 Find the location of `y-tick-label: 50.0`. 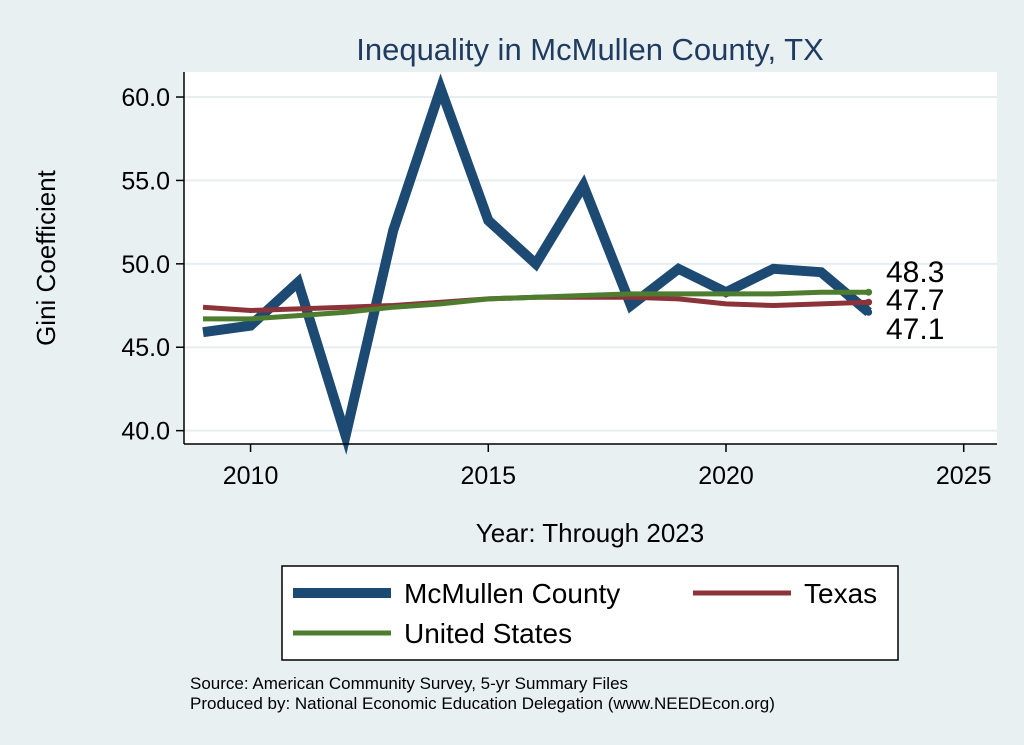

y-tick-label: 50.0 is located at coordinates (145, 265).